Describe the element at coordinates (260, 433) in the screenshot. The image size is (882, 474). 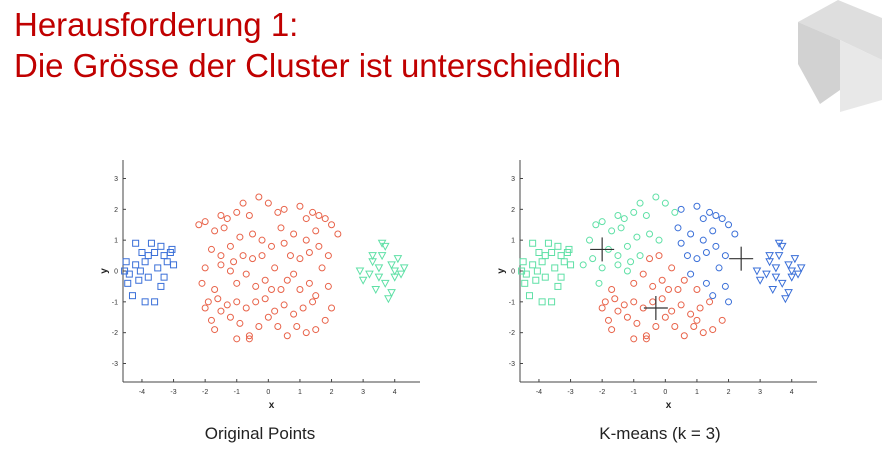
I see `chart-title-original-points: Original Points` at that location.